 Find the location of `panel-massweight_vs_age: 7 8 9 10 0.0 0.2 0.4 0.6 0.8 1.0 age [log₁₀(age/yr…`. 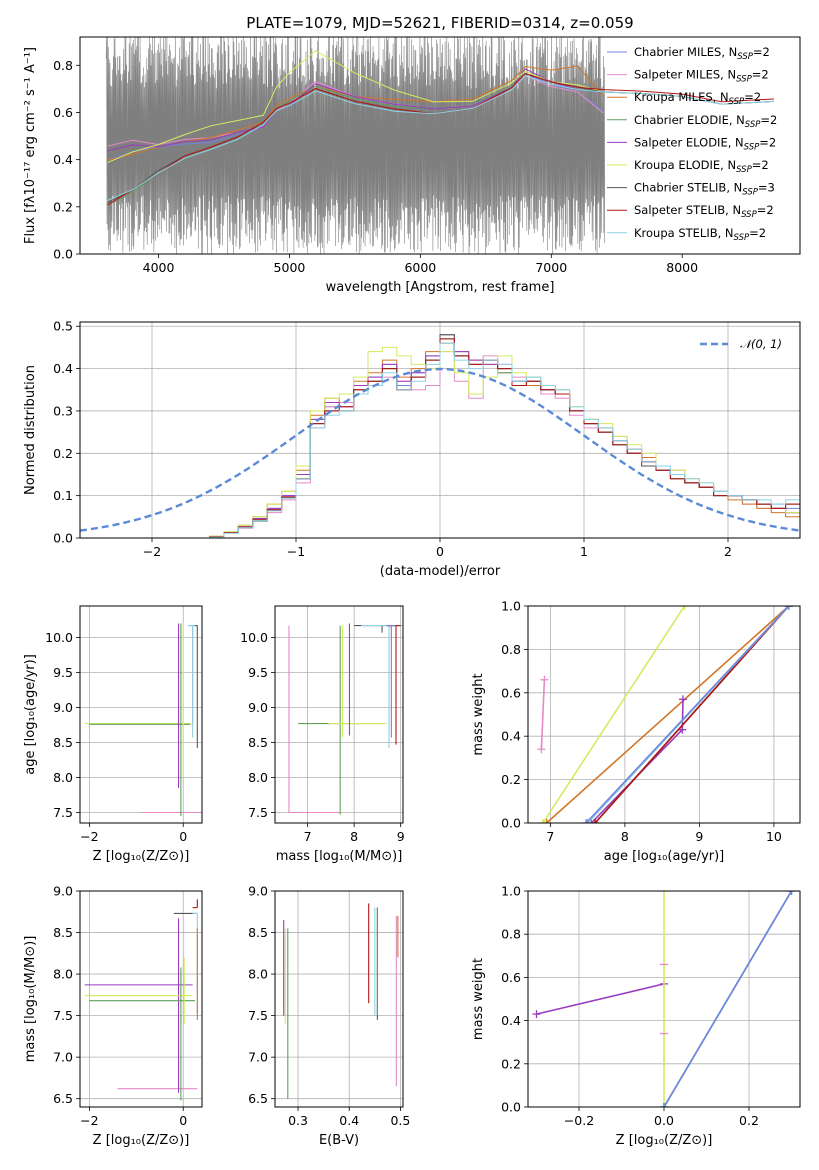

panel-massweight_vs_age: 7 8 9 10 0.0 0.2 0.4 0.6 0.8 1.0 age [log₁₀(age/yr… is located at coordinates (636, 731).